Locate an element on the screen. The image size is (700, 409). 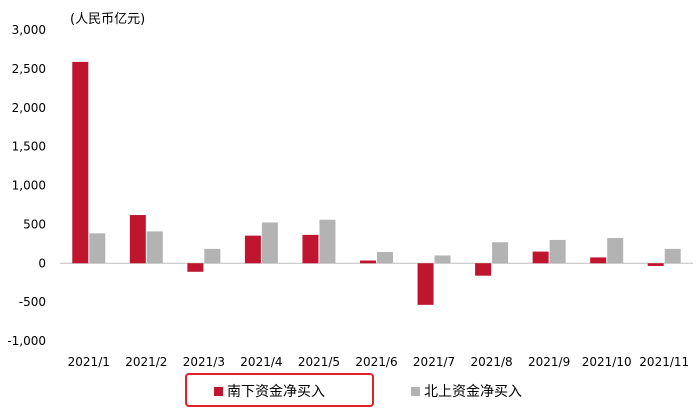
x-tick-label: 2021/8 is located at coordinates (491, 362).